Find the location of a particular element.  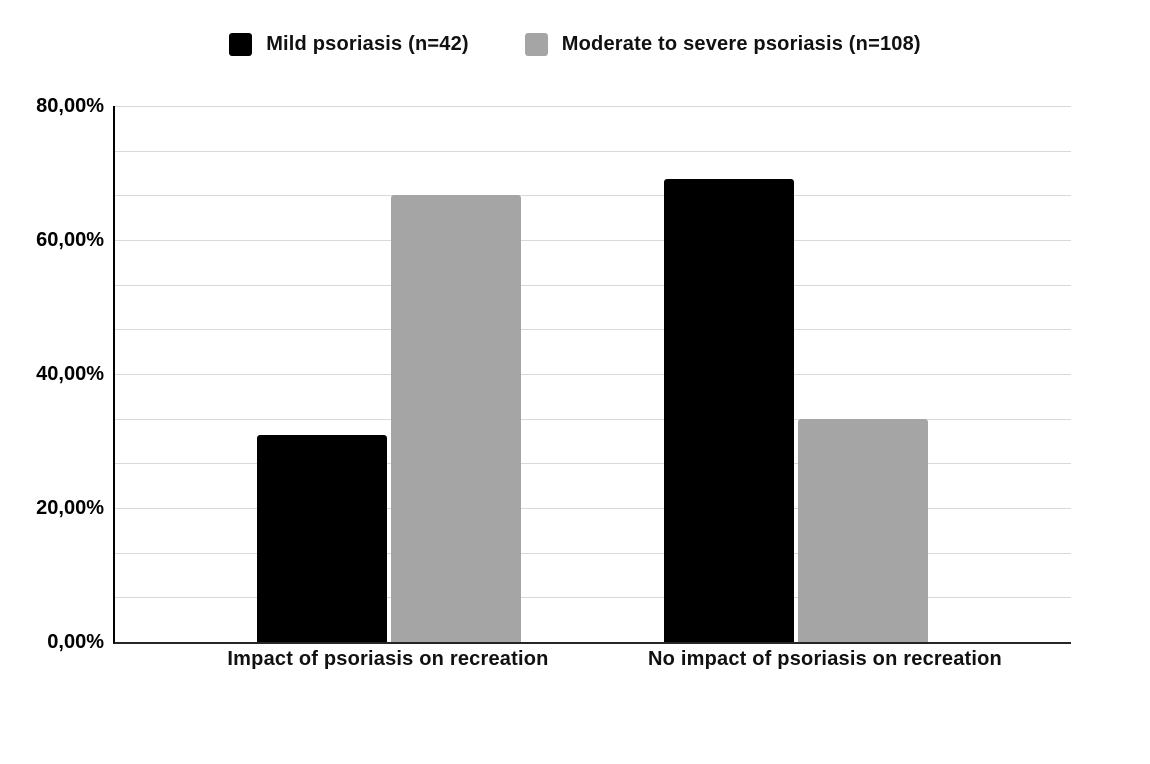

bar-moderate-severe-cat1 is located at coordinates (456, 418).